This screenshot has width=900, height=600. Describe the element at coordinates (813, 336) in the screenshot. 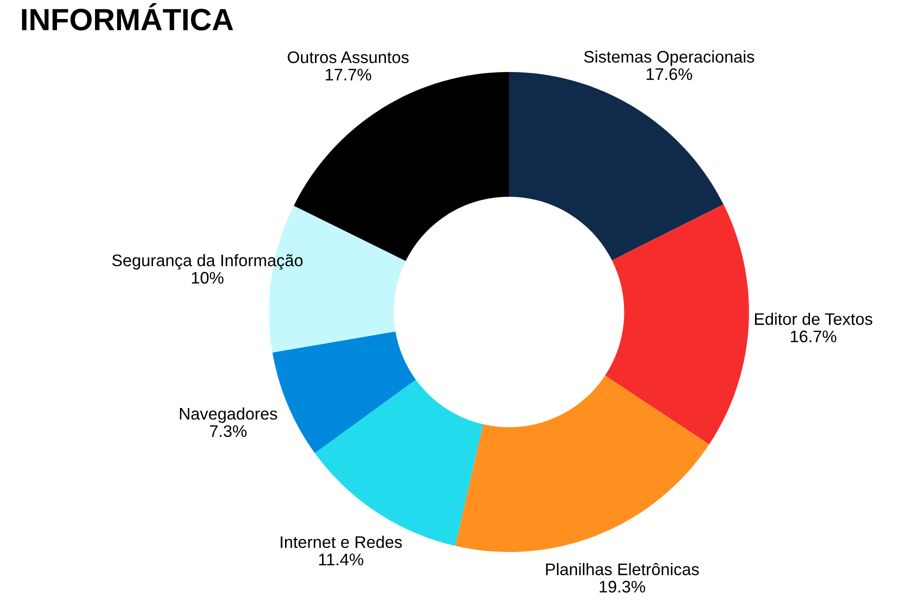

I see `data-label: 16.7%` at that location.